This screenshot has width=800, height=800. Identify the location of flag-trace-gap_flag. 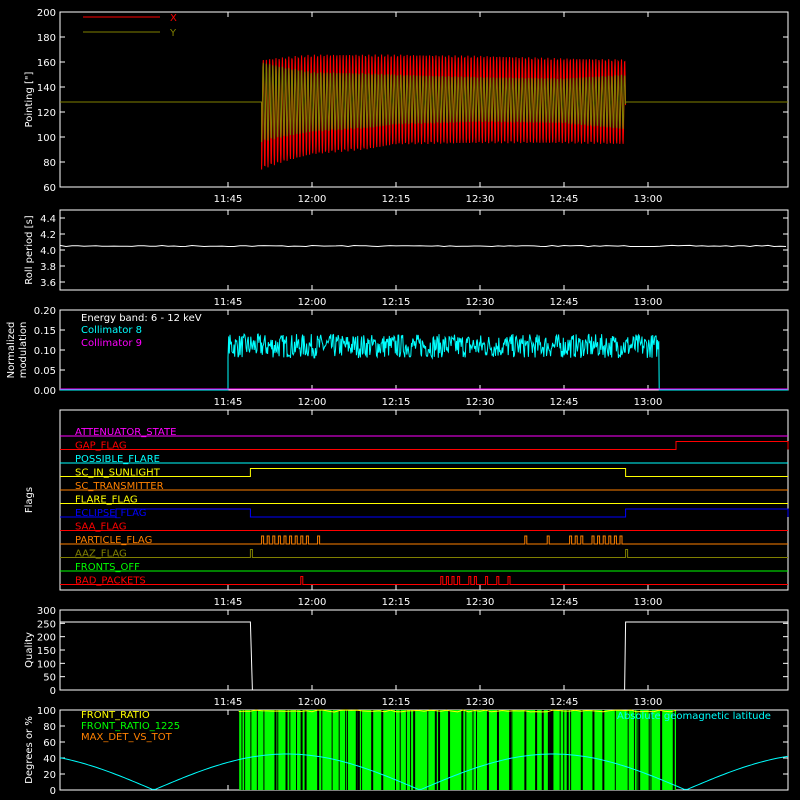
(424, 445).